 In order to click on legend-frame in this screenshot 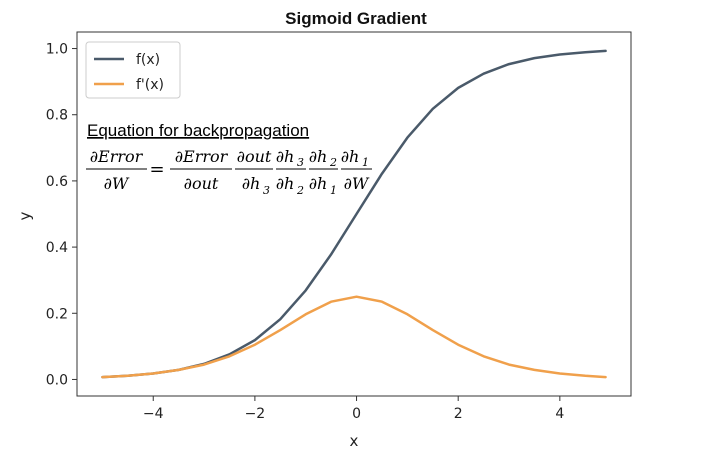, I will do `click(133, 70)`.